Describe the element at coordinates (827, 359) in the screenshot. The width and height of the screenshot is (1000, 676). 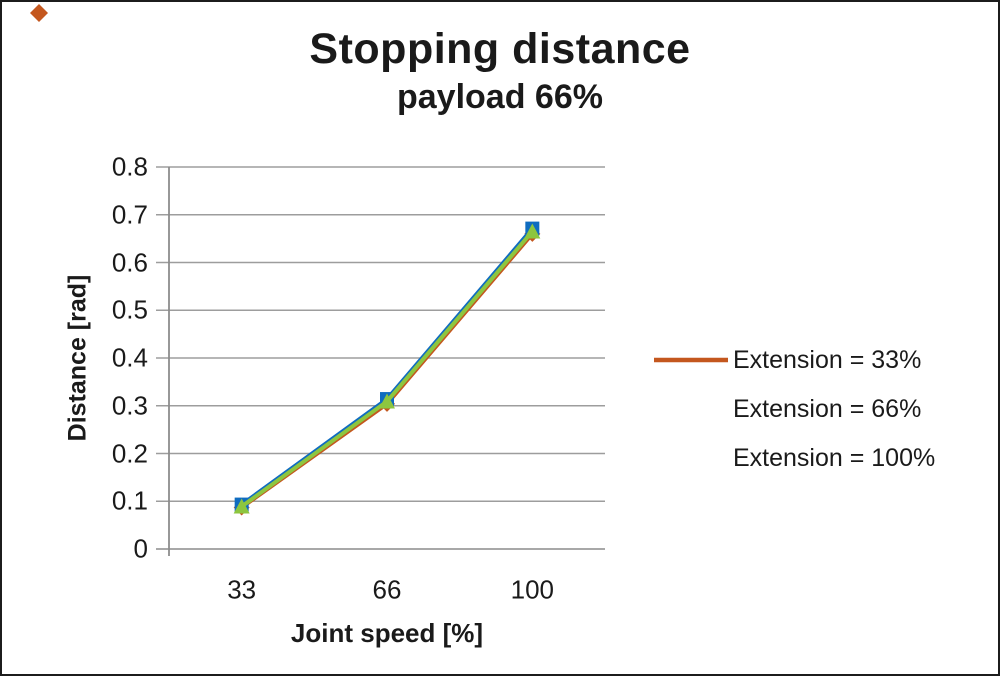
I see `legend-label: Extension = 33%` at that location.